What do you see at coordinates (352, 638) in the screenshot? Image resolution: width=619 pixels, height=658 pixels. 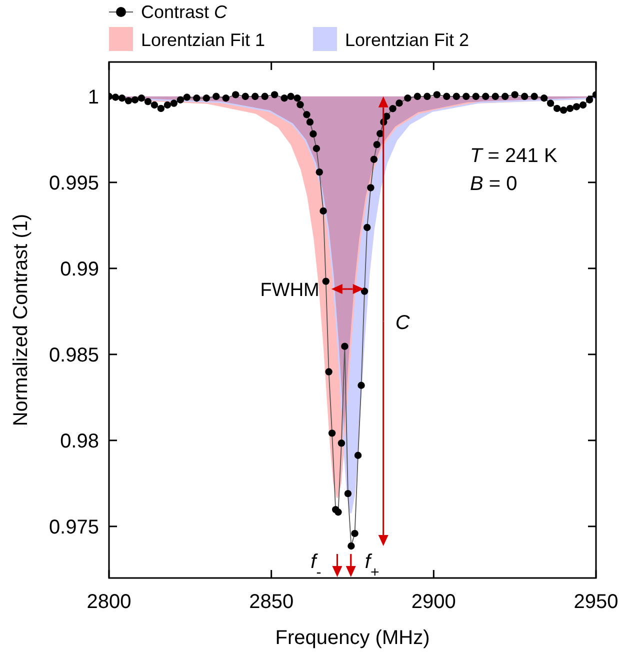 I see `x-axis-title: Frequency (MHz)` at bounding box center [352, 638].